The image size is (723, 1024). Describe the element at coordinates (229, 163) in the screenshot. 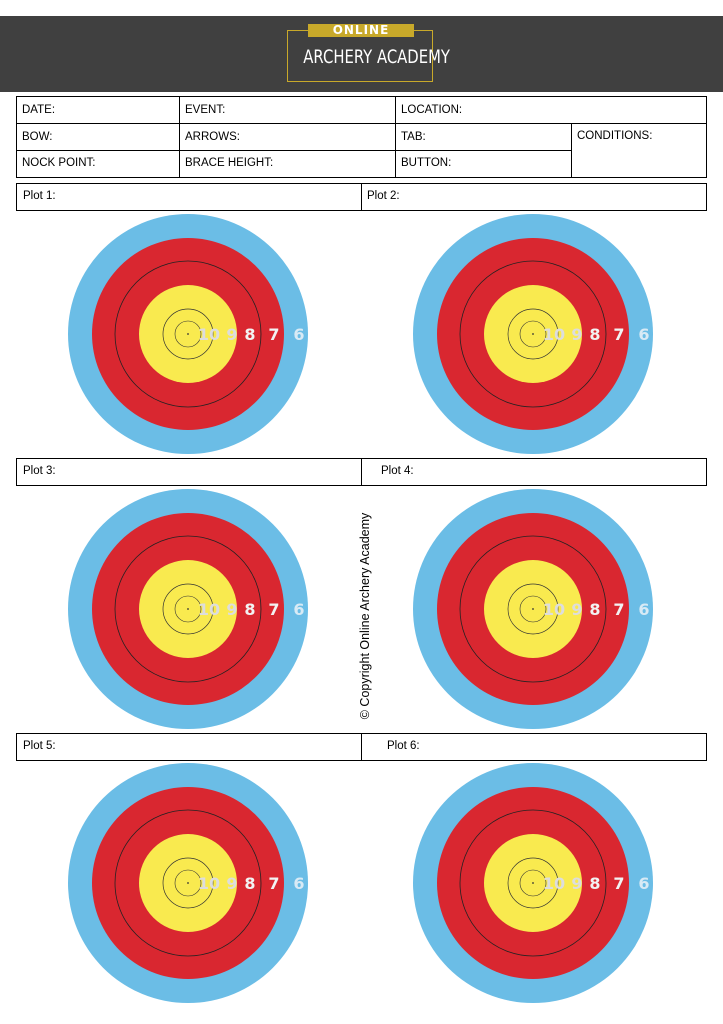

I see `brace-height-field: BRACE HEIGHT:` at that location.